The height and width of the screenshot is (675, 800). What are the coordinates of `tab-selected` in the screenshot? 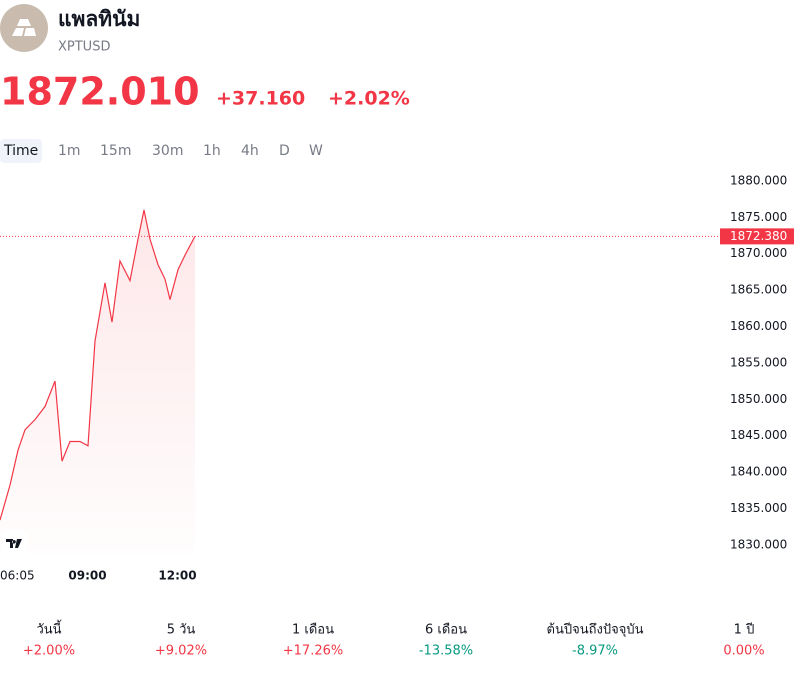 It's located at (21, 151).